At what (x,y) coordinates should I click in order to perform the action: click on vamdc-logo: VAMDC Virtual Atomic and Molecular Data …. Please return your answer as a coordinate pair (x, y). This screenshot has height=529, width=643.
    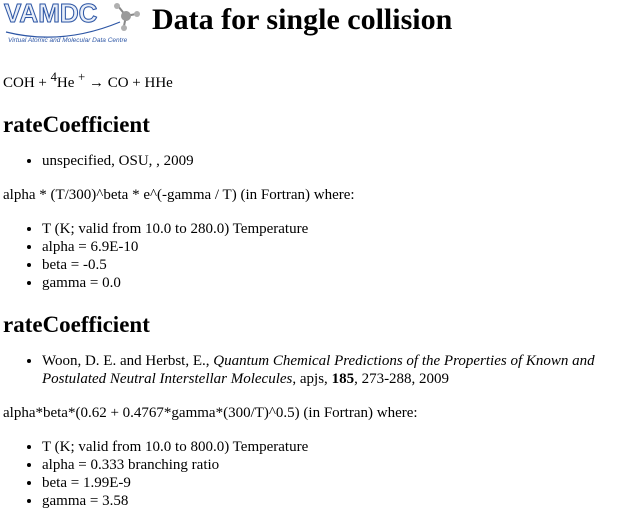
    Looking at the image, I should click on (72, 22).